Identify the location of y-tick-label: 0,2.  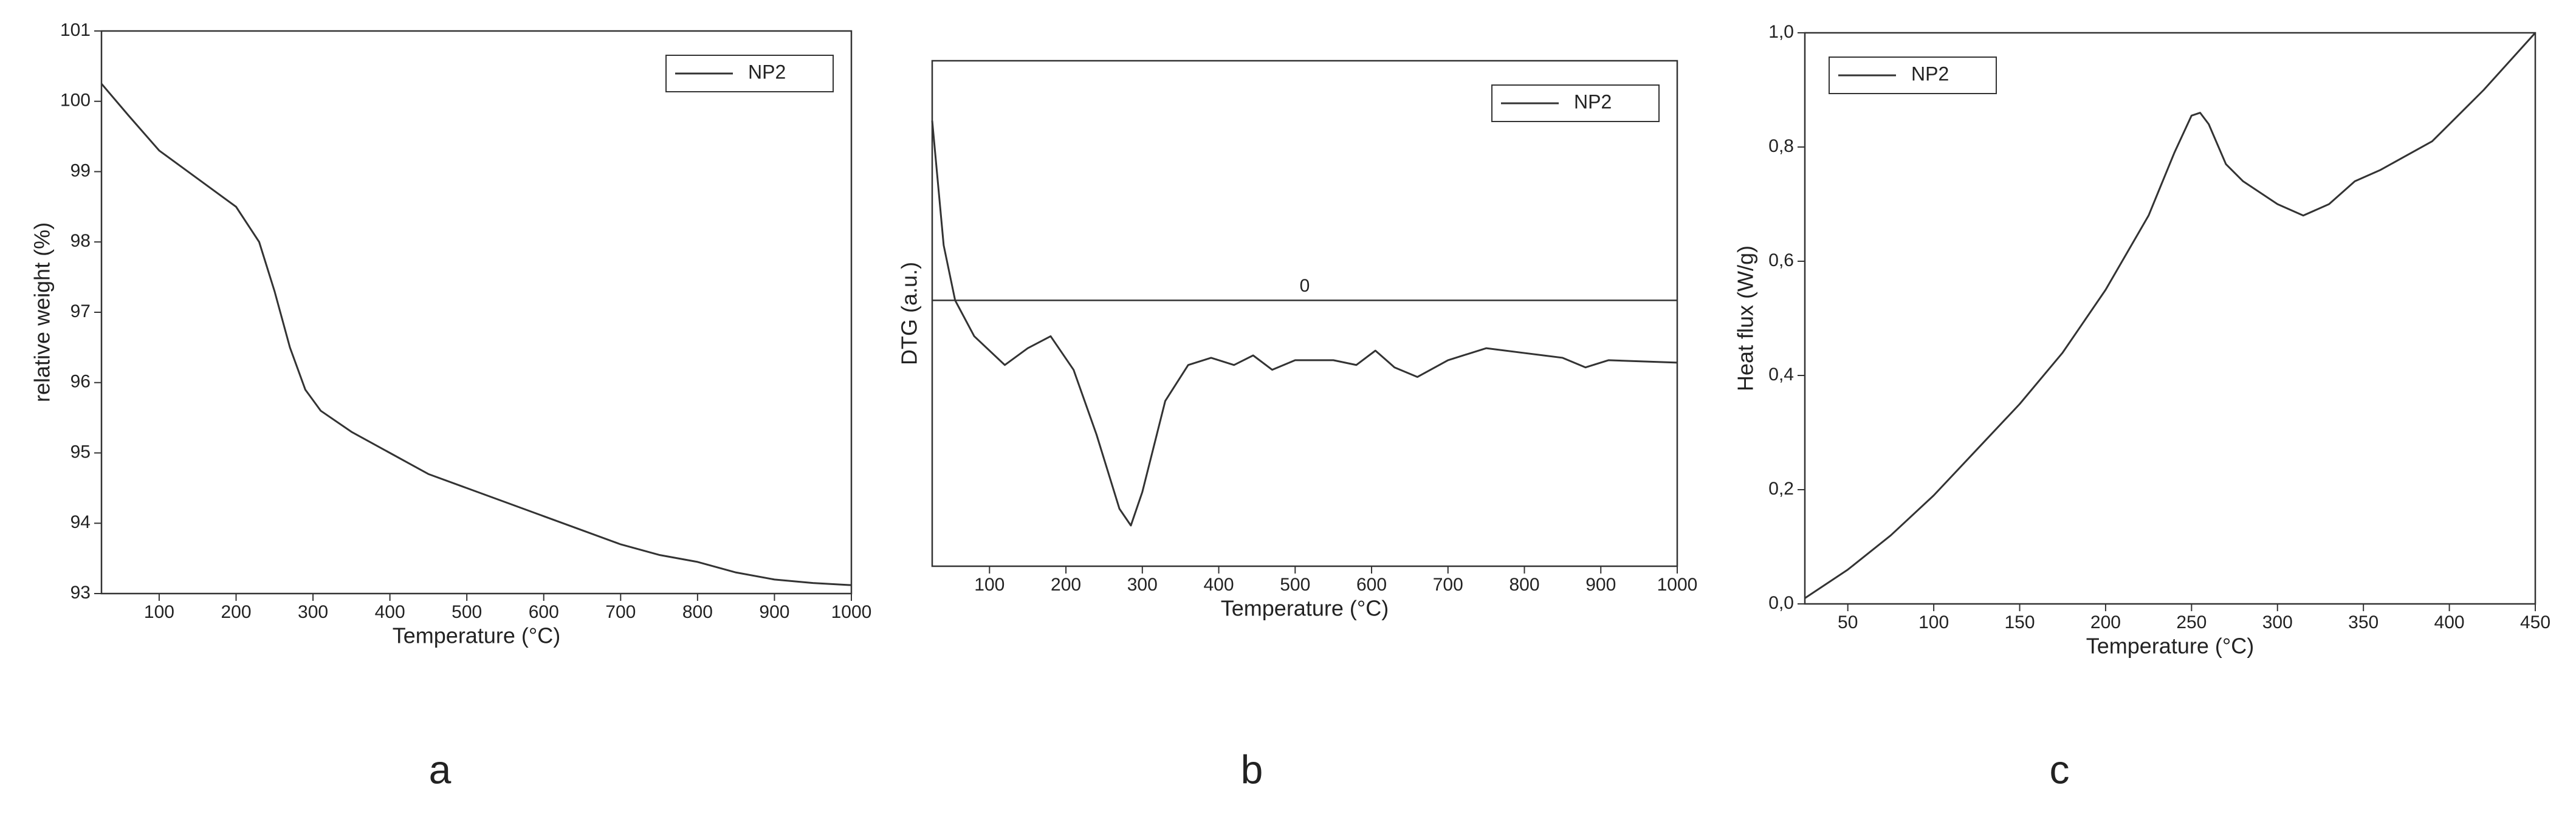
(1781, 489).